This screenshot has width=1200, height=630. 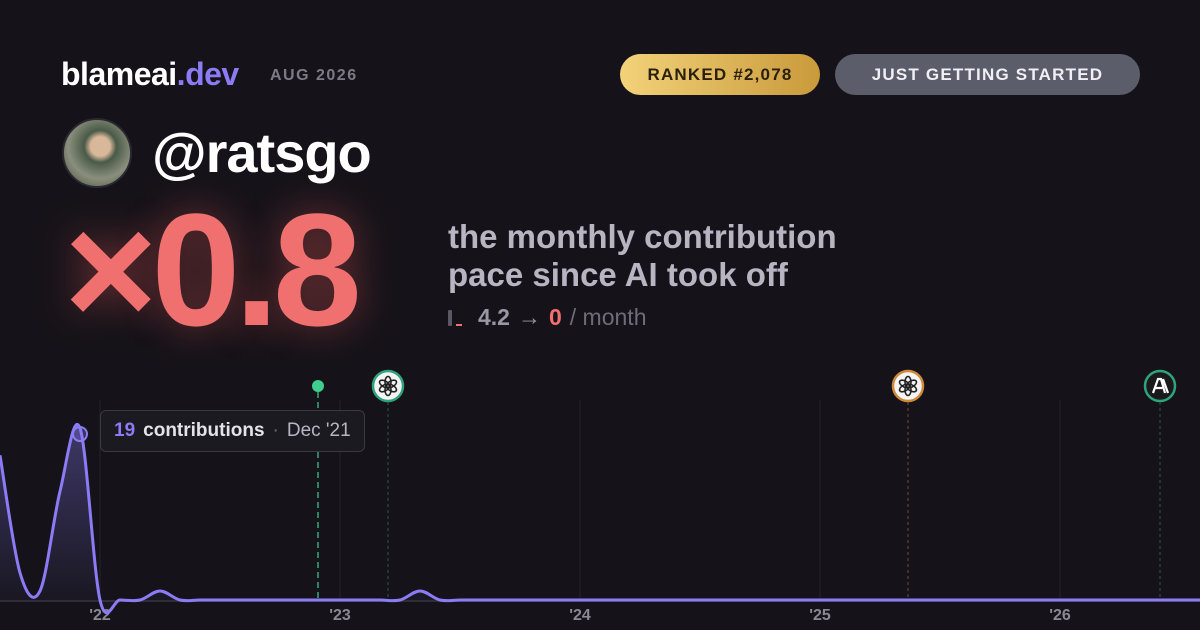 I want to click on pace-icon, so click(x=456, y=318).